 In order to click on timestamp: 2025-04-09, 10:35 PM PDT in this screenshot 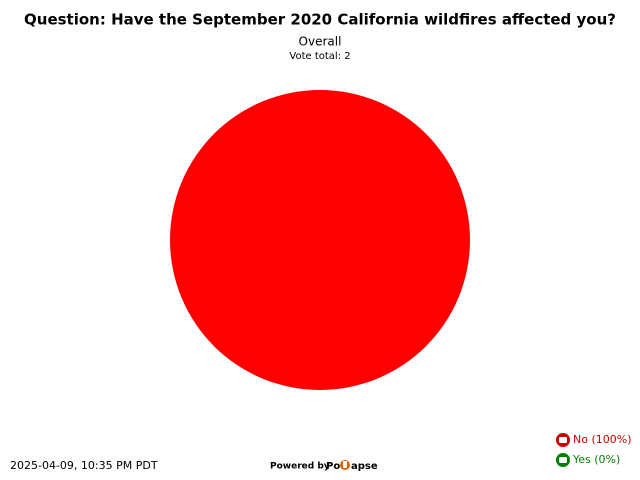, I will do `click(84, 465)`.